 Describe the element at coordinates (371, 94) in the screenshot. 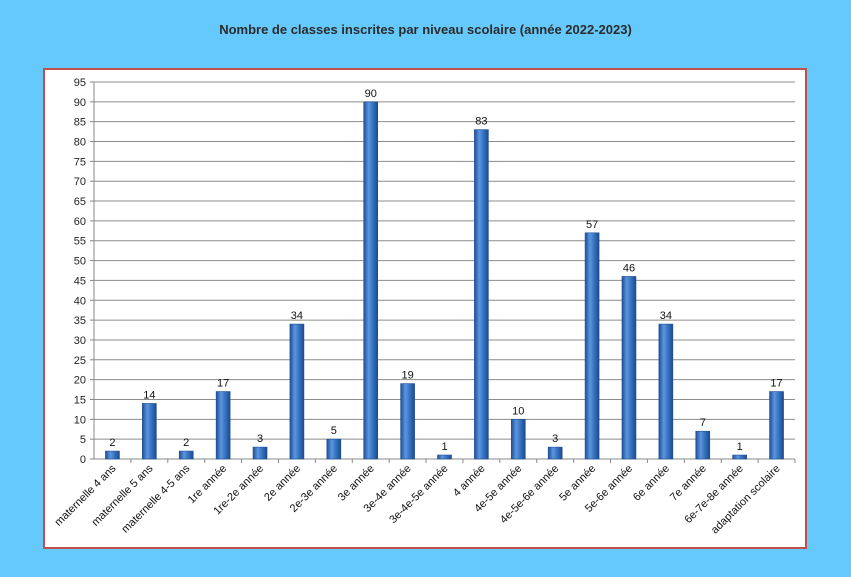

I see `data-label: 90` at that location.